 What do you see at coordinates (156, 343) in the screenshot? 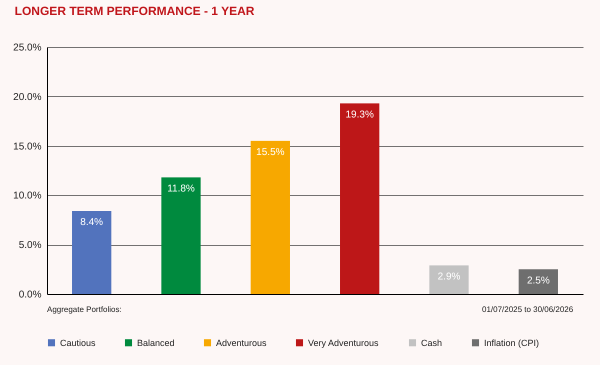
I see `legend-label: Balanced` at bounding box center [156, 343].